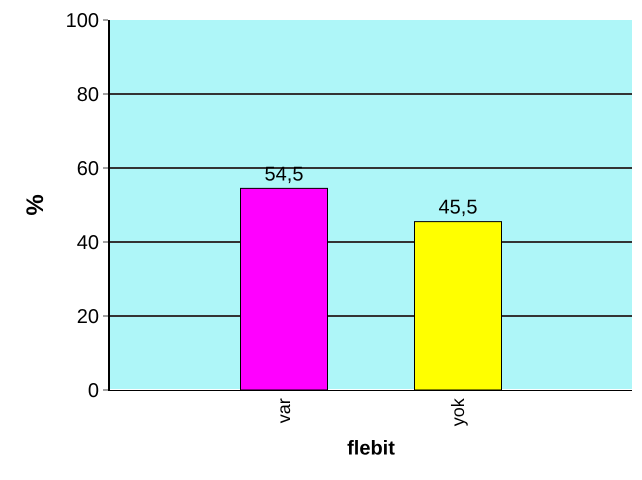 This screenshot has width=642, height=480. What do you see at coordinates (458, 411) in the screenshot?
I see `x-tick-label: yok` at bounding box center [458, 411].